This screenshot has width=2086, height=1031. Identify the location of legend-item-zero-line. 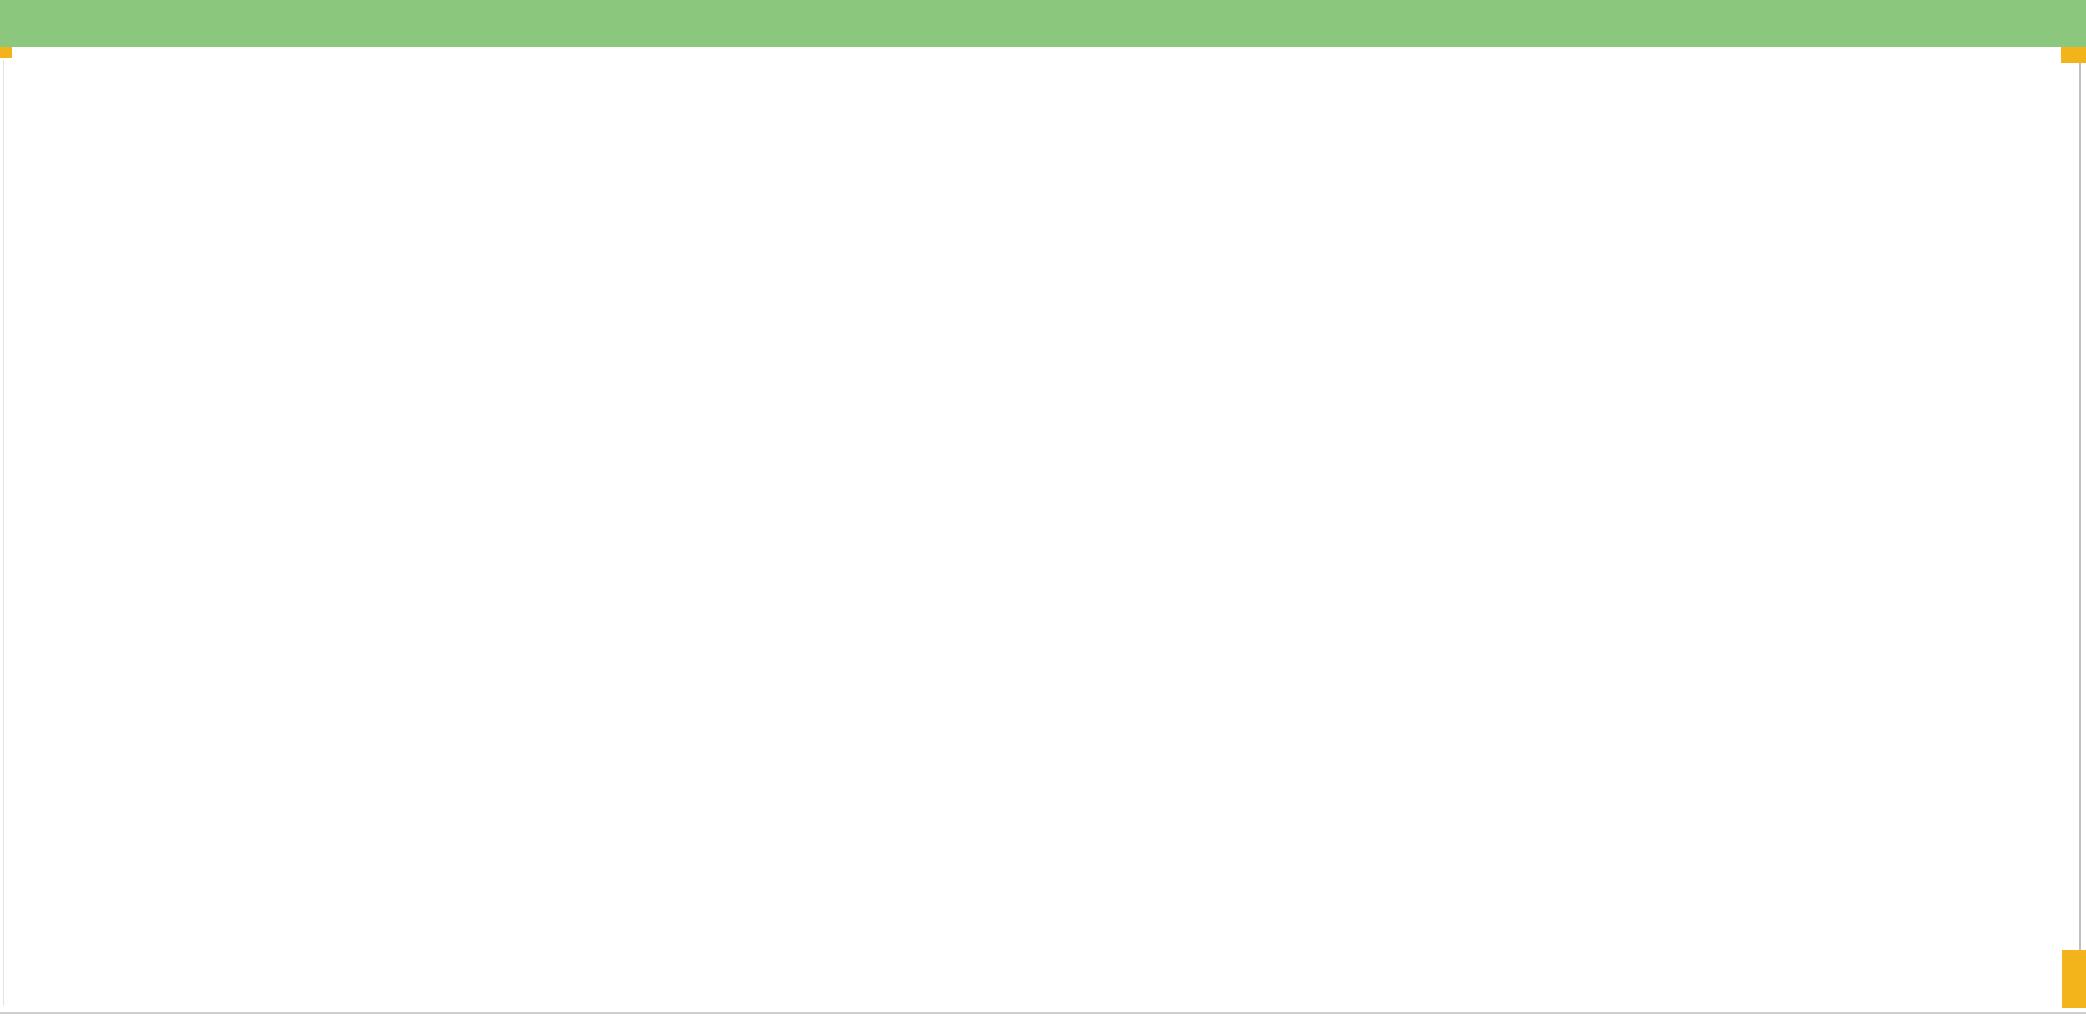
(1902, 407).